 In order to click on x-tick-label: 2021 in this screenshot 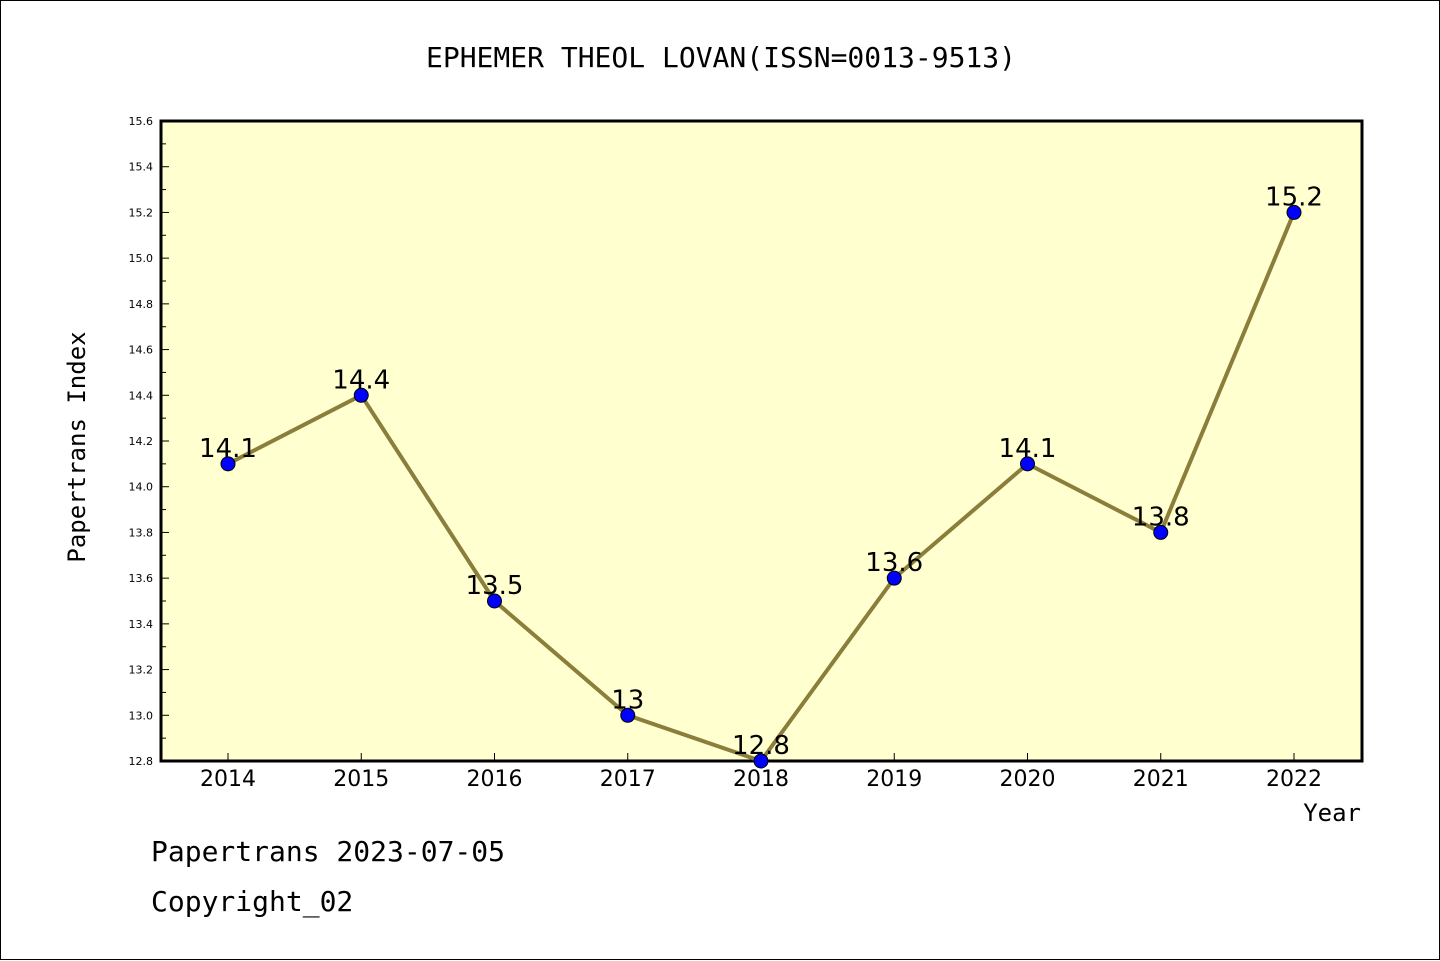, I will do `click(1161, 779)`.